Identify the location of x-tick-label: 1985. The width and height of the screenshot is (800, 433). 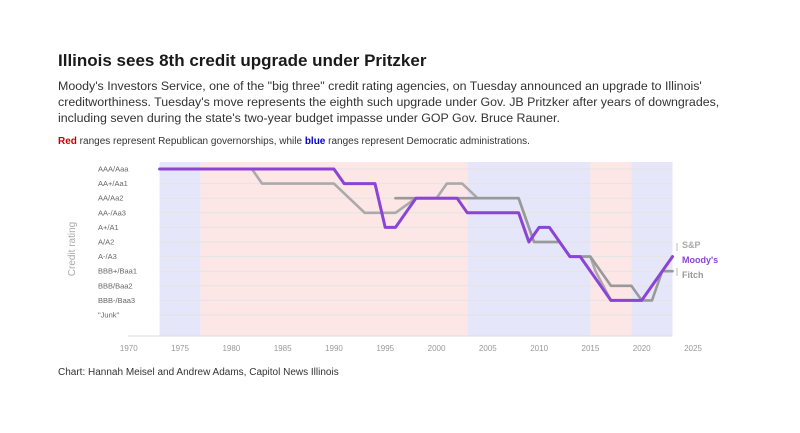
(283, 348).